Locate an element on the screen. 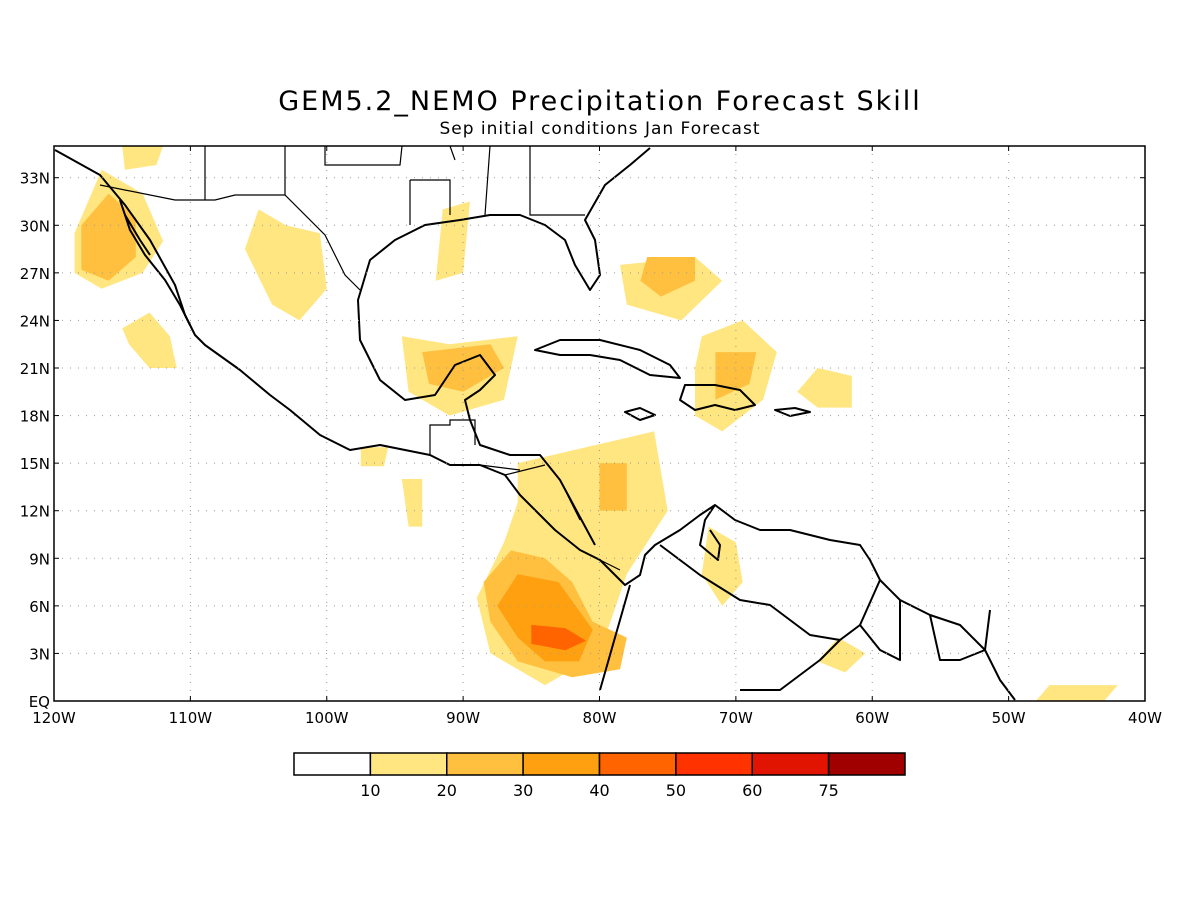  latitude-labels: 33N 30N 27N 24N 21N 18N 15N 12N 9N 6N 3N EQ is located at coordinates (35, 440).